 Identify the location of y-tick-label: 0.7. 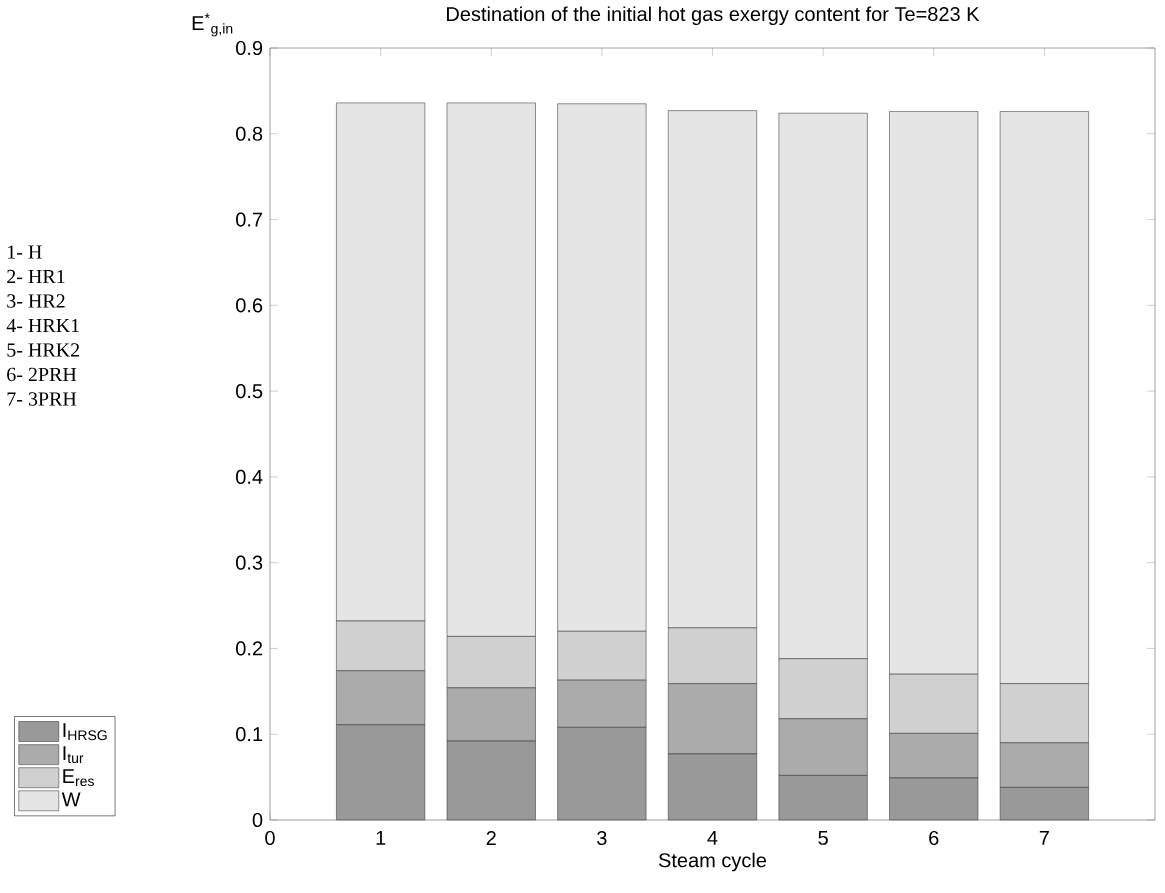
(249, 219).